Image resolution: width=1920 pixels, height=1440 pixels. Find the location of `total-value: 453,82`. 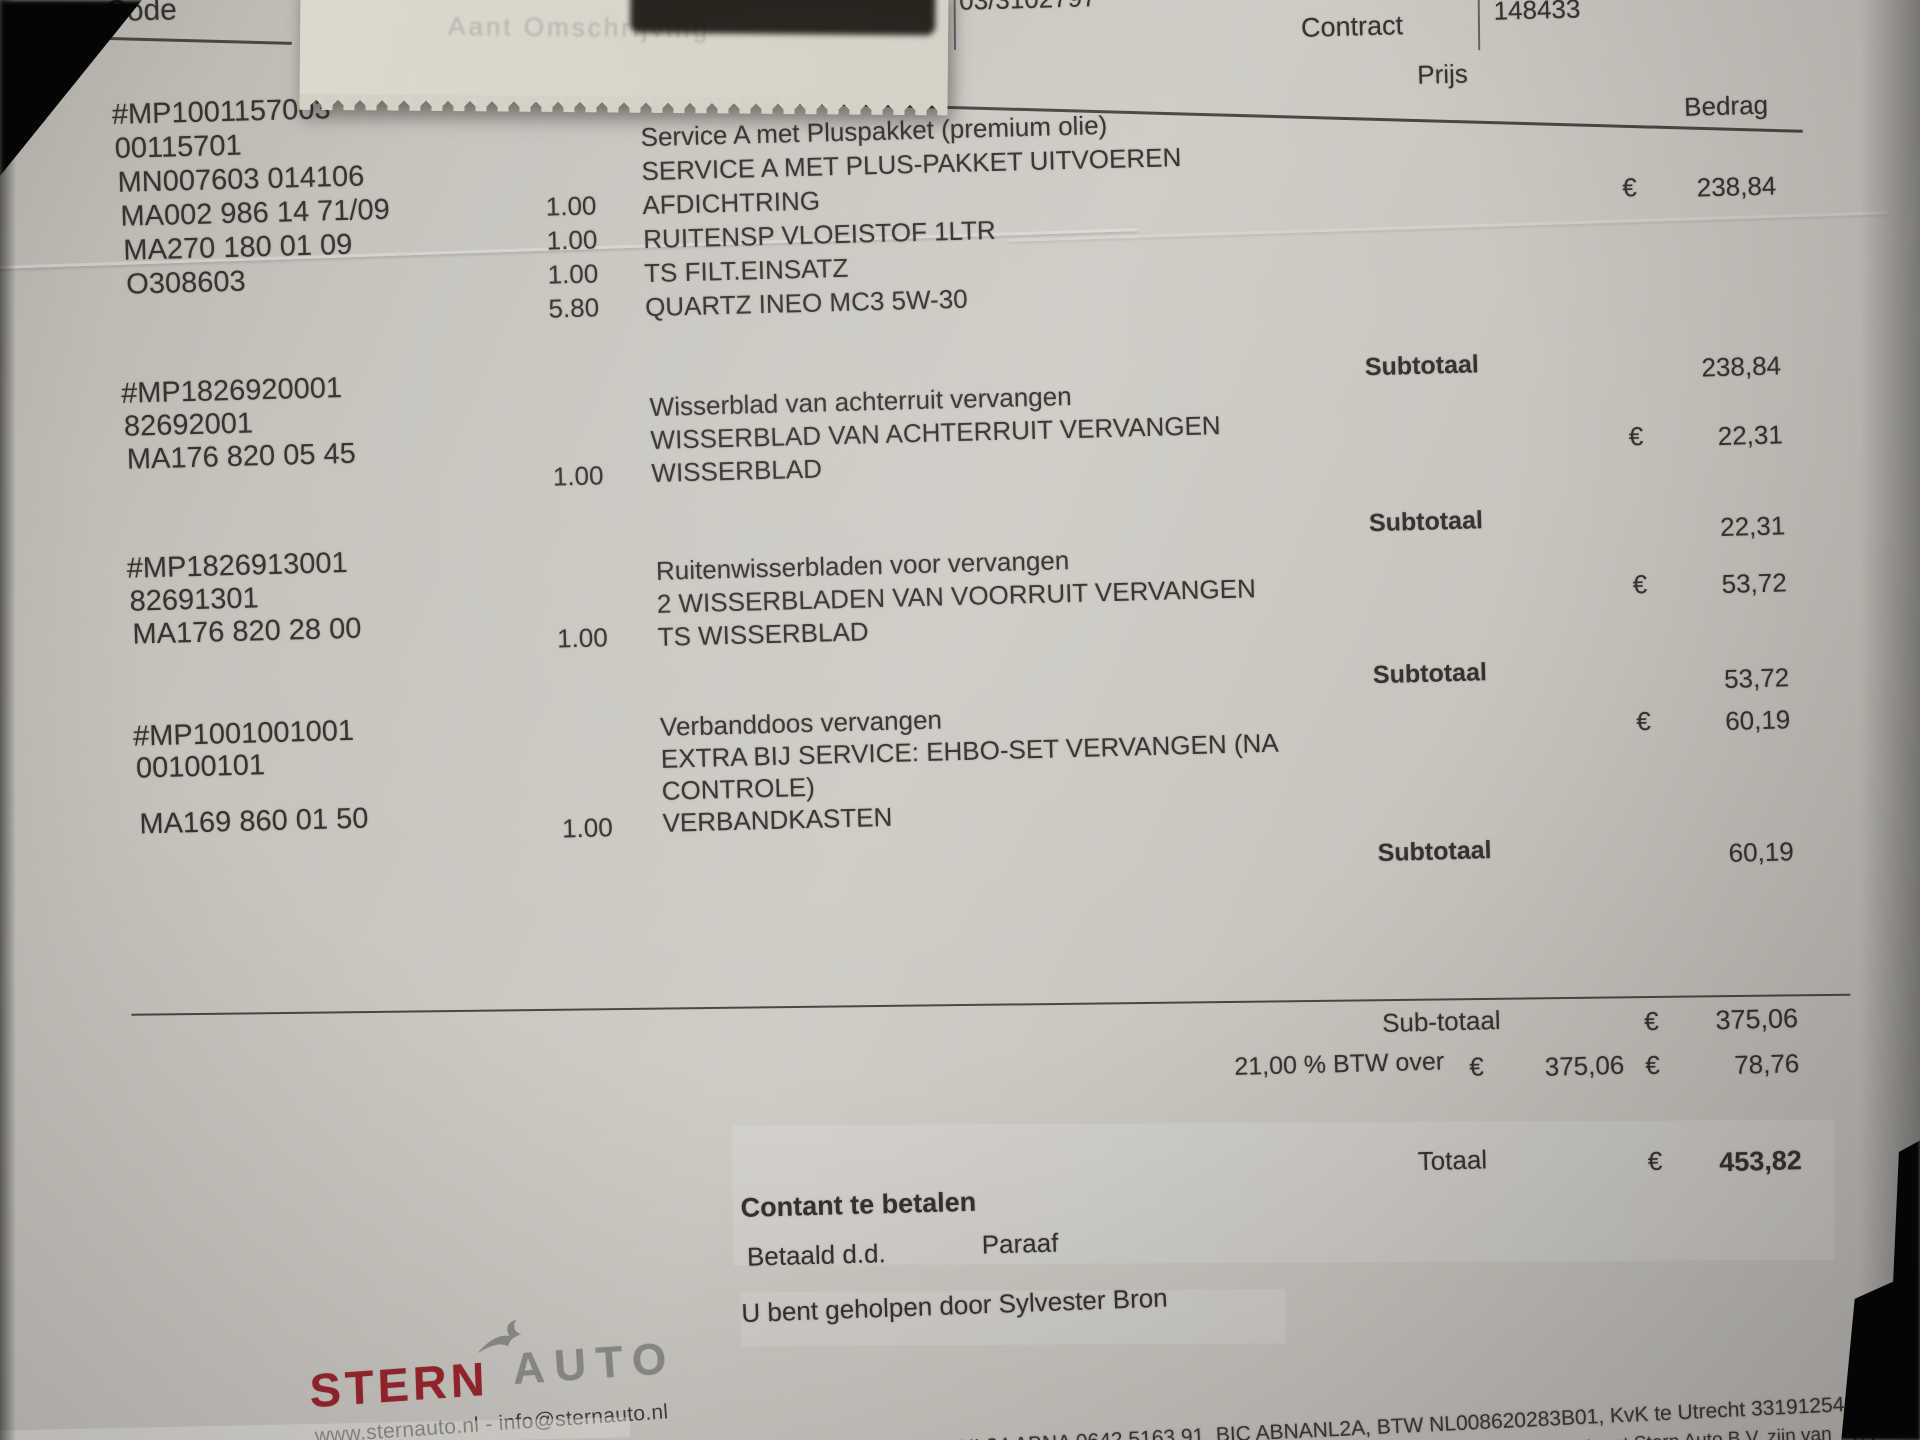

total-value: 453,82 is located at coordinates (1760, 1161).